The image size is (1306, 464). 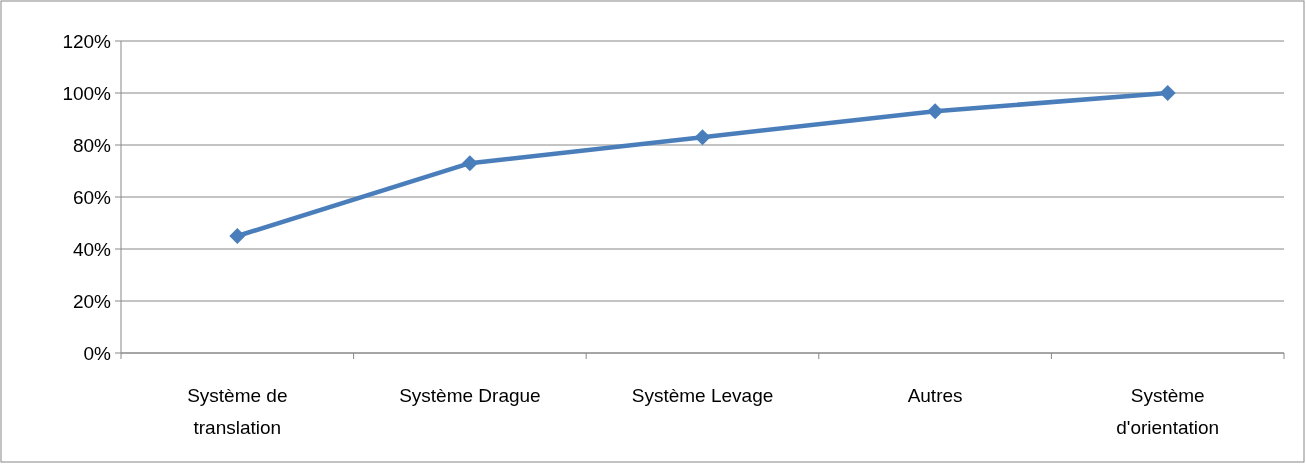 I want to click on x-tick-label: Système d'orientation, so click(x=1168, y=411).